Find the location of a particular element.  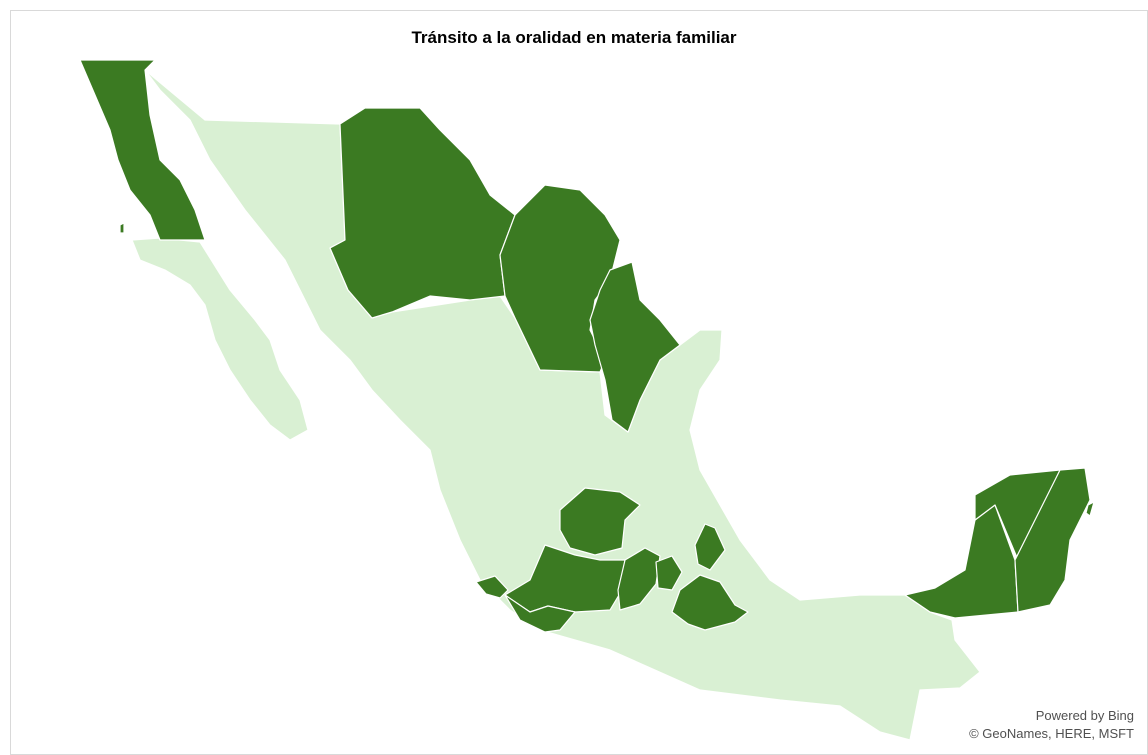

cozumel-island is located at coordinates (1090, 509).